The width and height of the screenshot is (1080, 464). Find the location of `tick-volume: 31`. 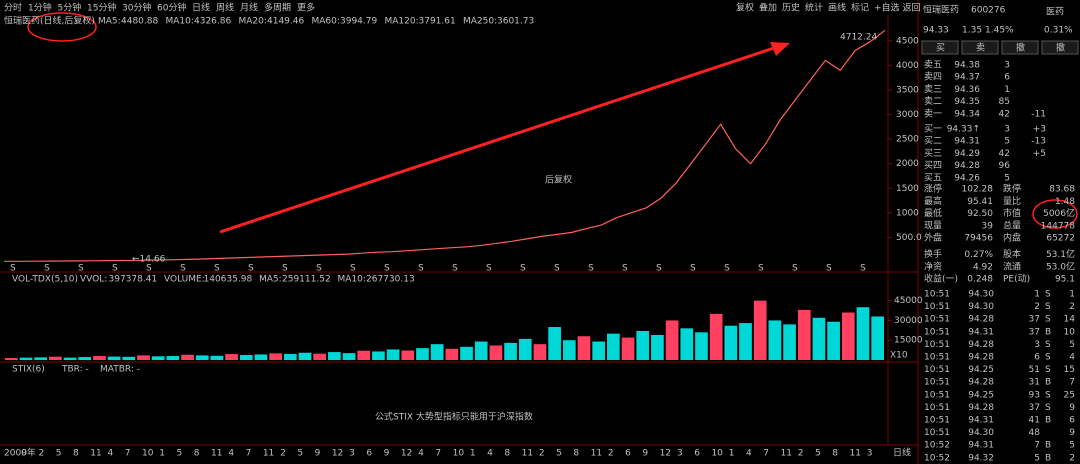

tick-volume: 31 is located at coordinates (1034, 383).